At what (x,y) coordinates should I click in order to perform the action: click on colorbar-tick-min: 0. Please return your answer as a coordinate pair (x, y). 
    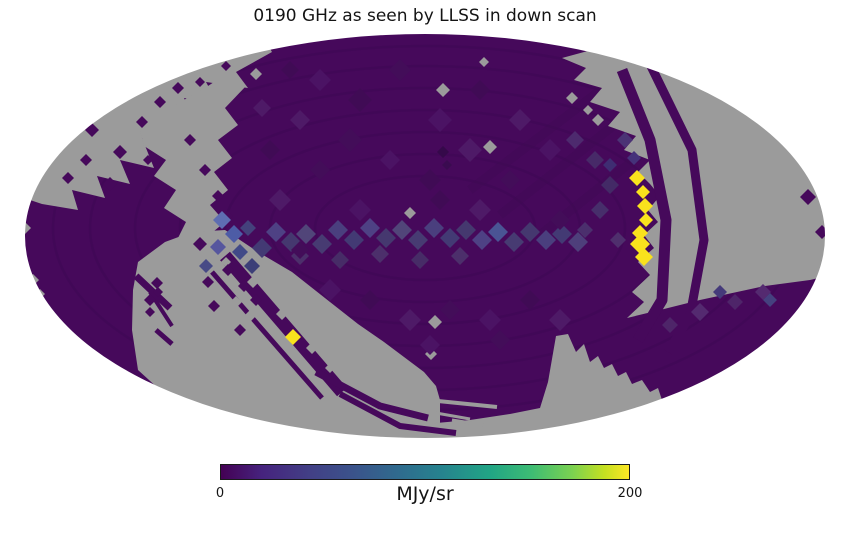
    Looking at the image, I should click on (220, 493).